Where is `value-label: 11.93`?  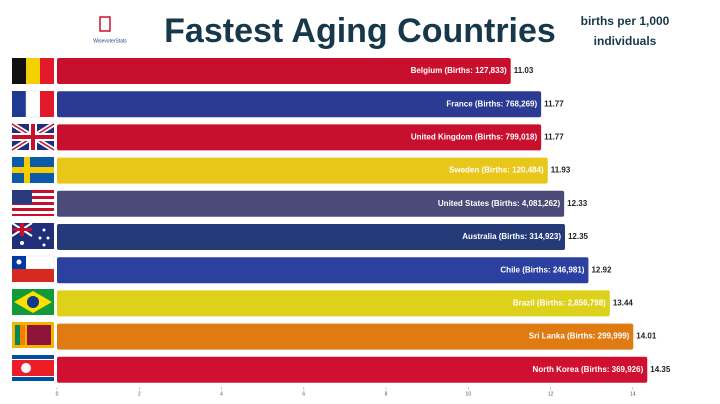 value-label: 11.93 is located at coordinates (561, 170).